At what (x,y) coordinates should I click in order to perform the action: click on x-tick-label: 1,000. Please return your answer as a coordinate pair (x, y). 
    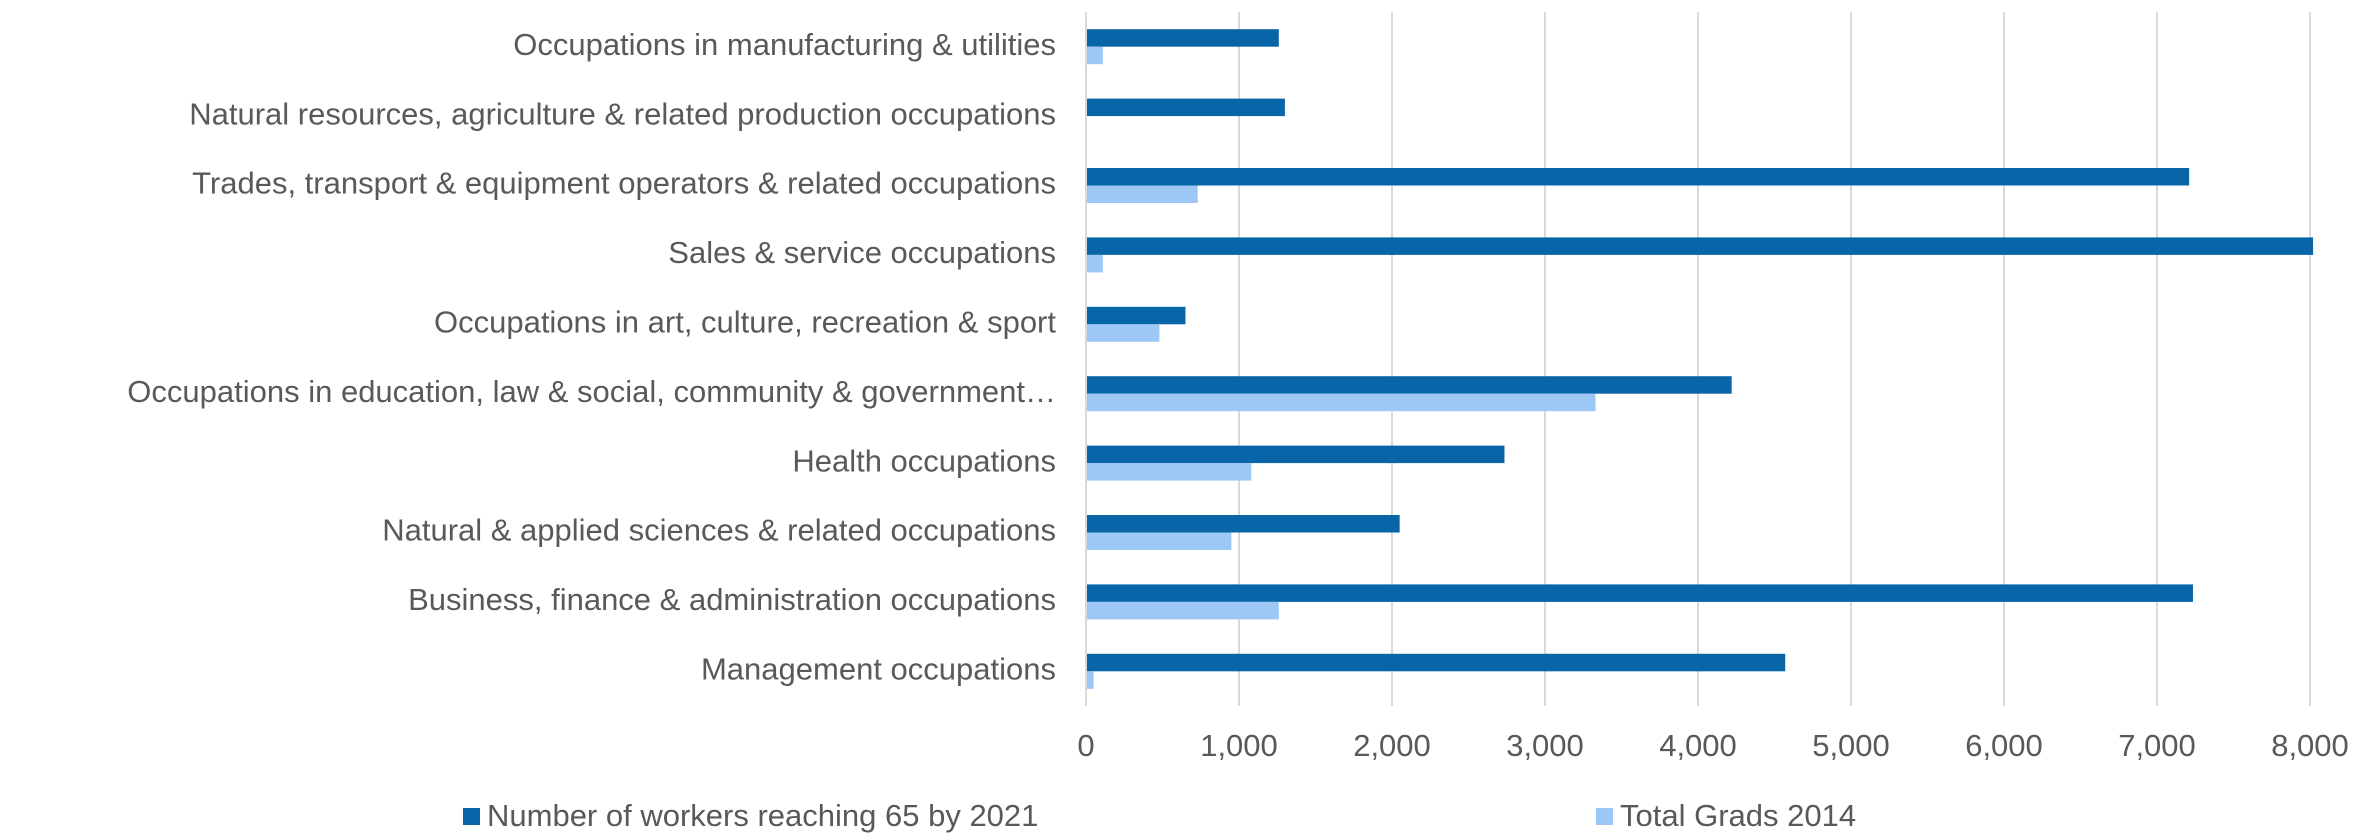
    Looking at the image, I should click on (1239, 745).